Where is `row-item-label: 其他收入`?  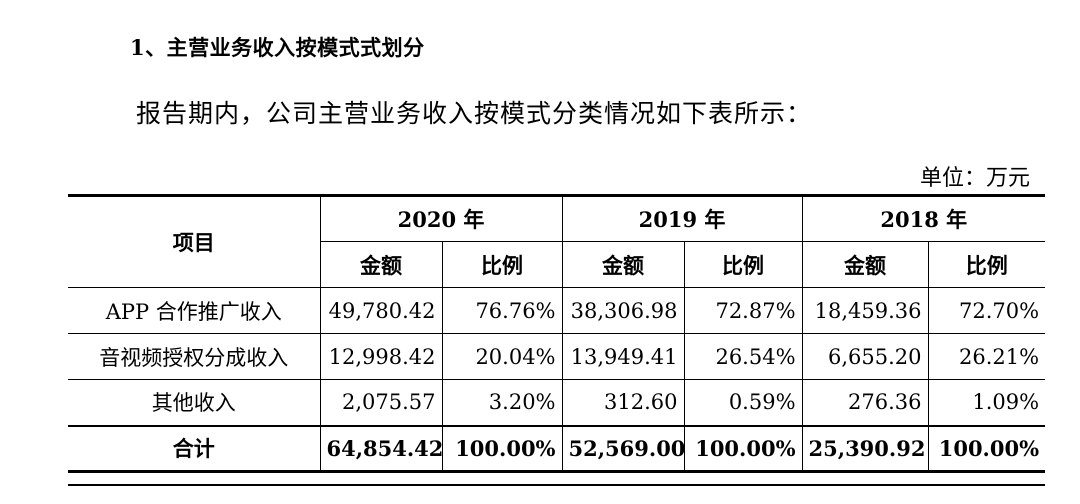
row-item-label: 其他收入 is located at coordinates (194, 402).